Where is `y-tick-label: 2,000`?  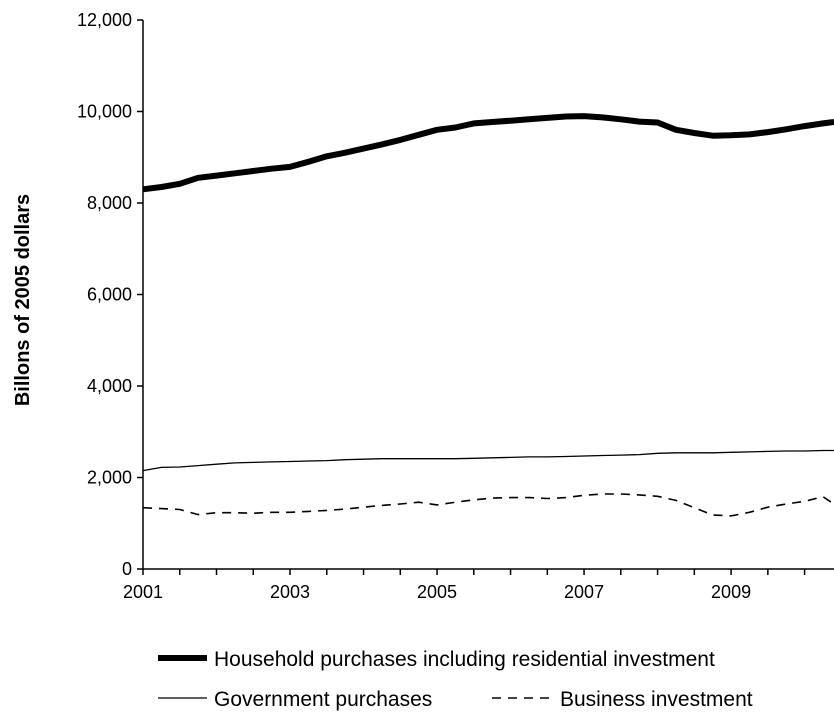
y-tick-label: 2,000 is located at coordinates (109, 478).